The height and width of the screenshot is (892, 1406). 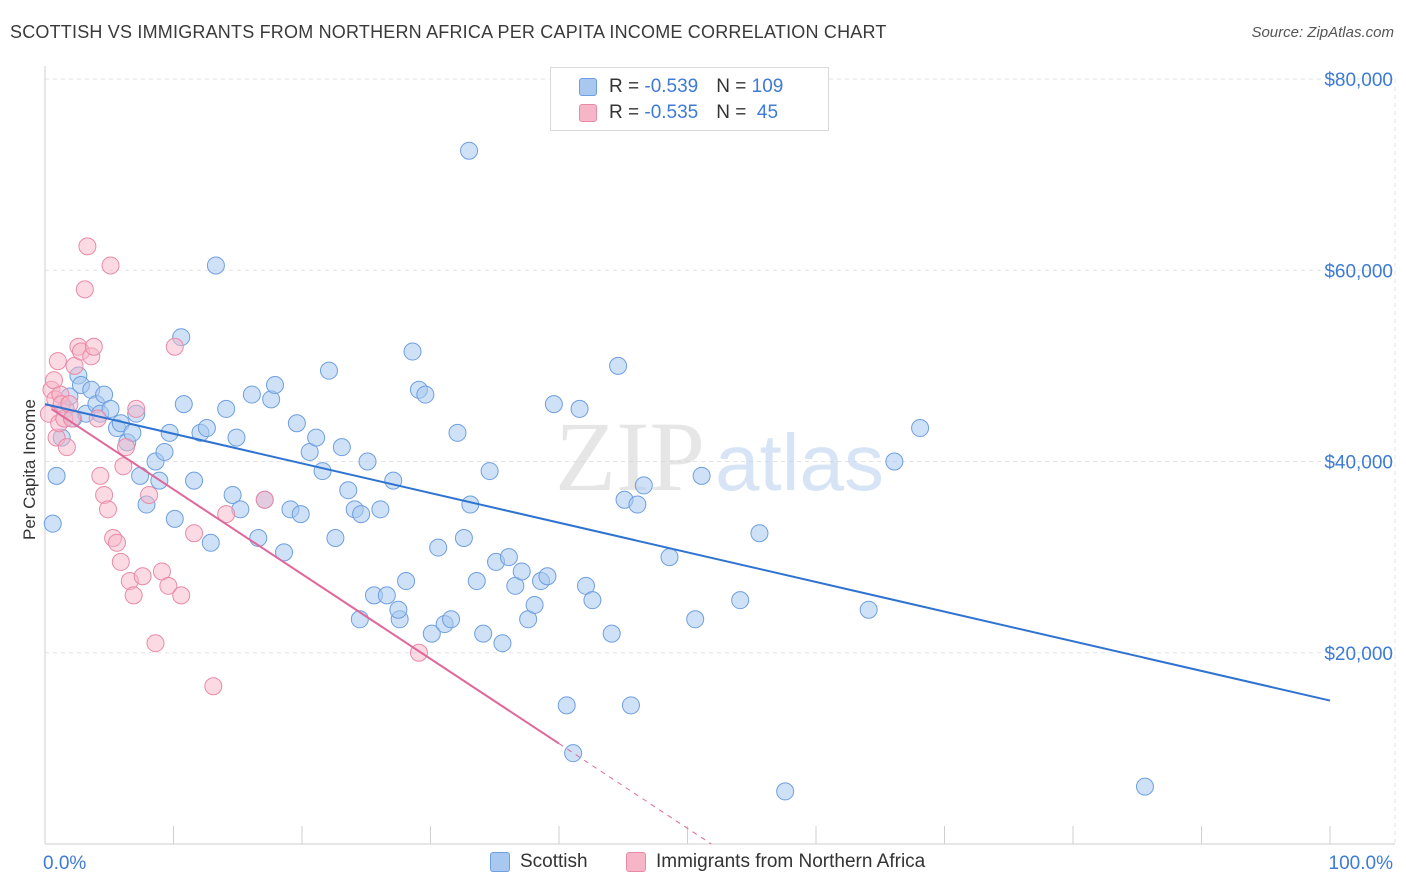 I want to click on legend-r-value: -0.539, so click(x=671, y=86).